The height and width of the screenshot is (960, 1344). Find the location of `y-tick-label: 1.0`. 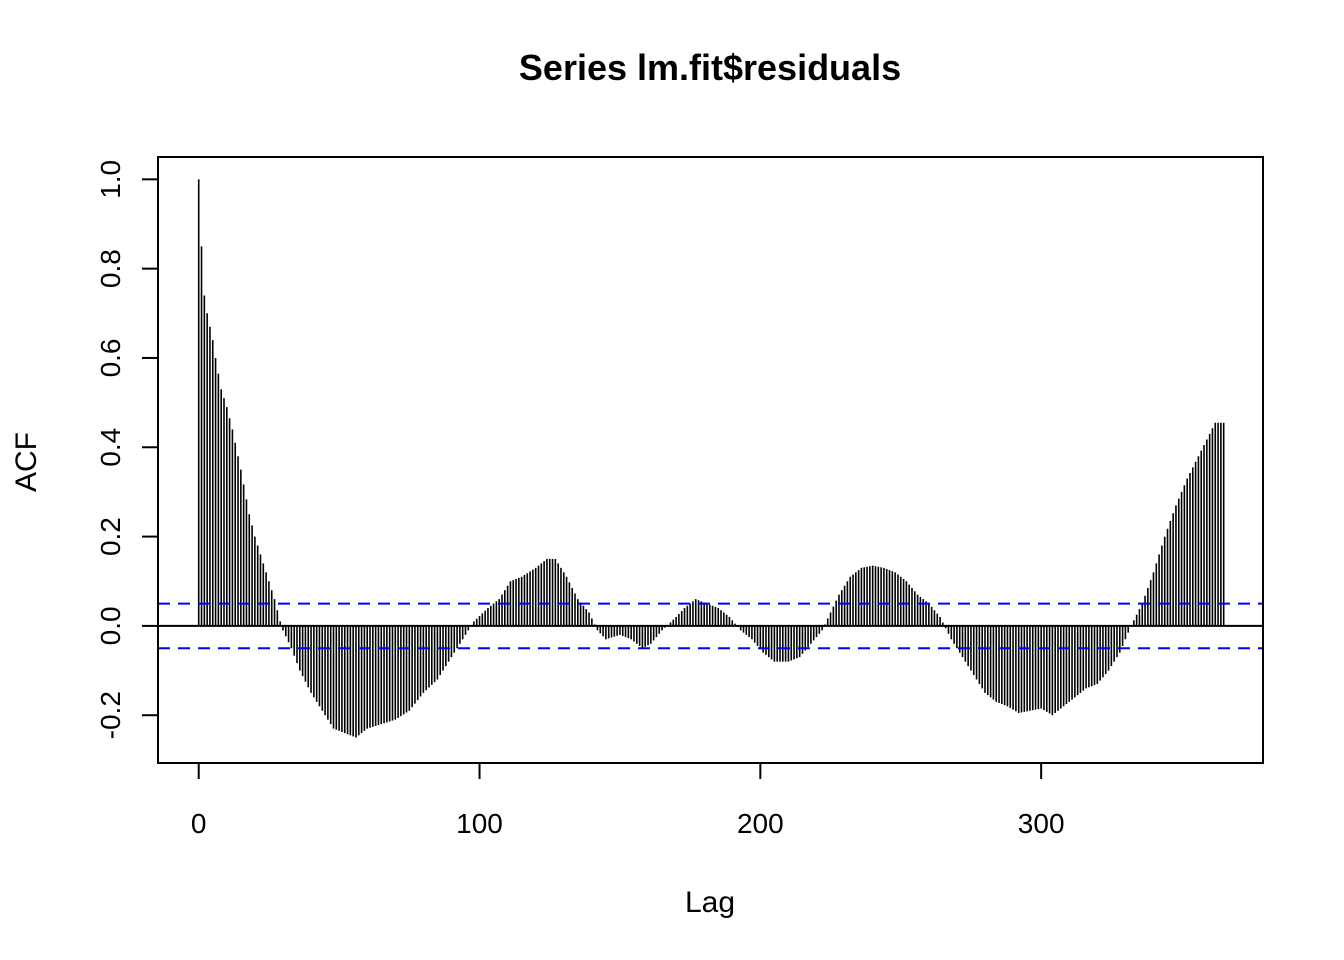

y-tick-label: 1.0 is located at coordinates (110, 179).